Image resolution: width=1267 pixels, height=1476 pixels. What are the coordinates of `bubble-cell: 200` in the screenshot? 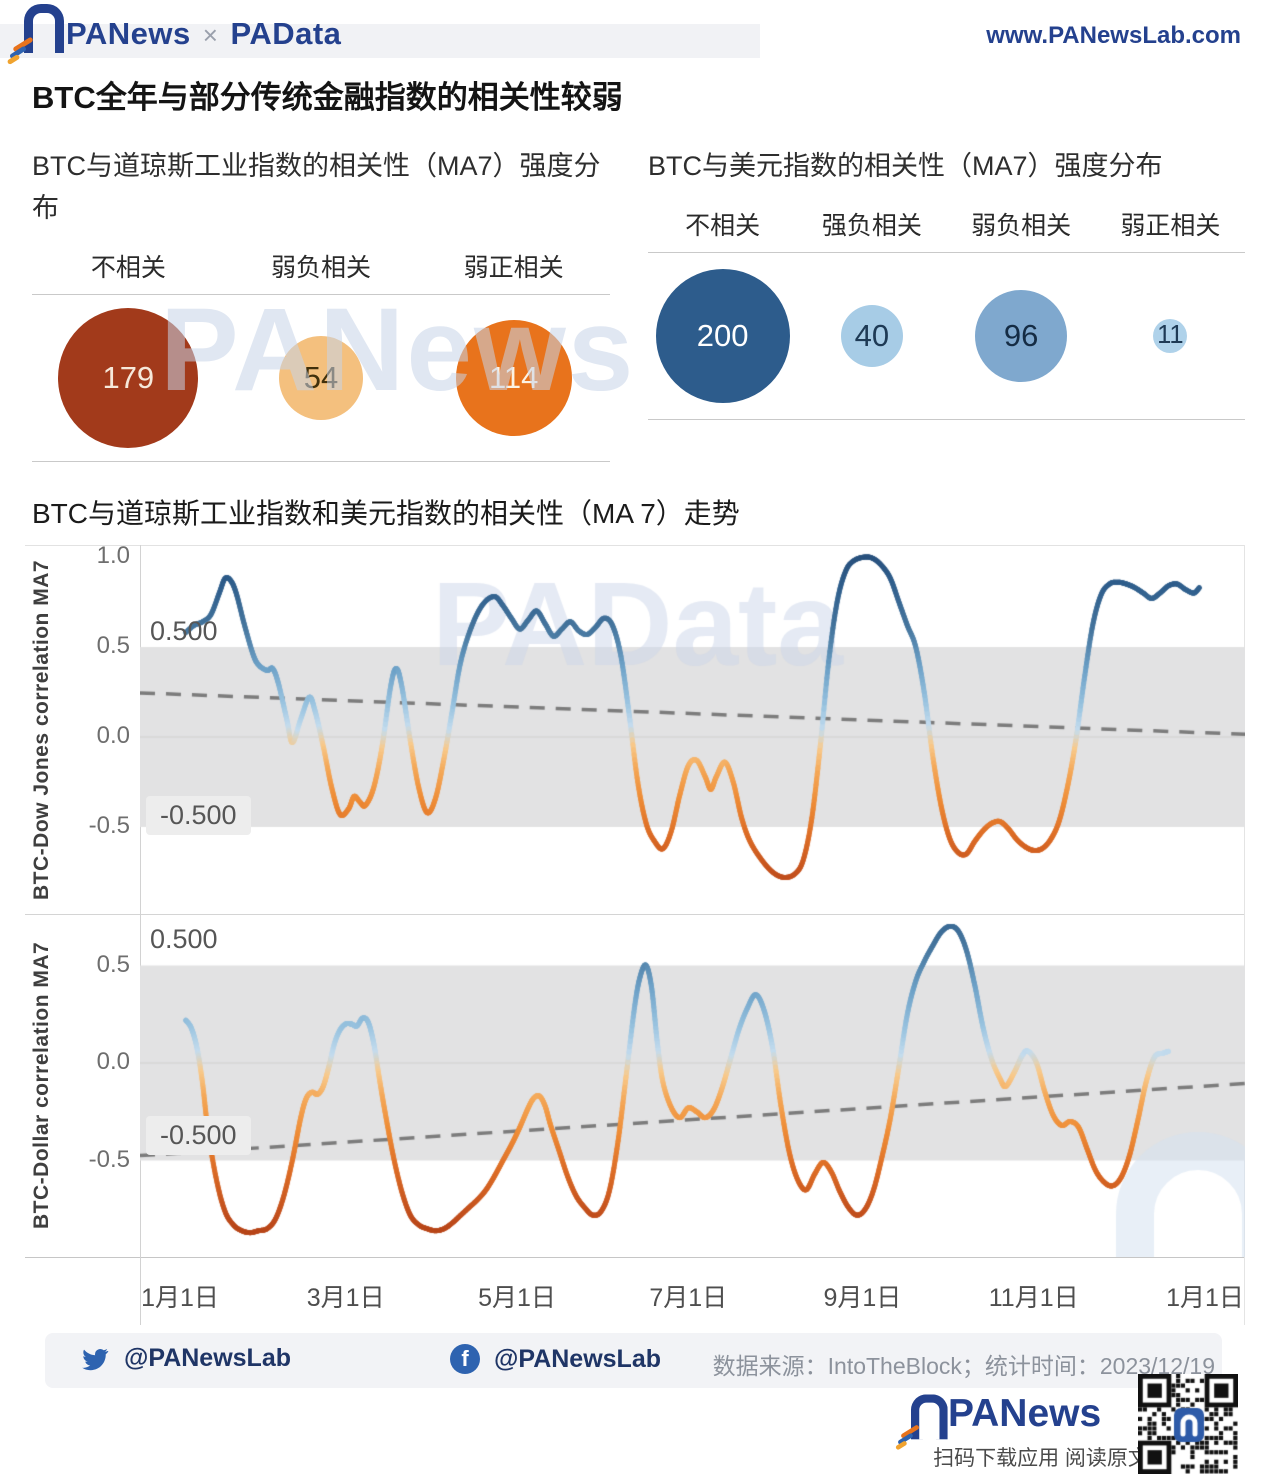 It's located at (722, 336).